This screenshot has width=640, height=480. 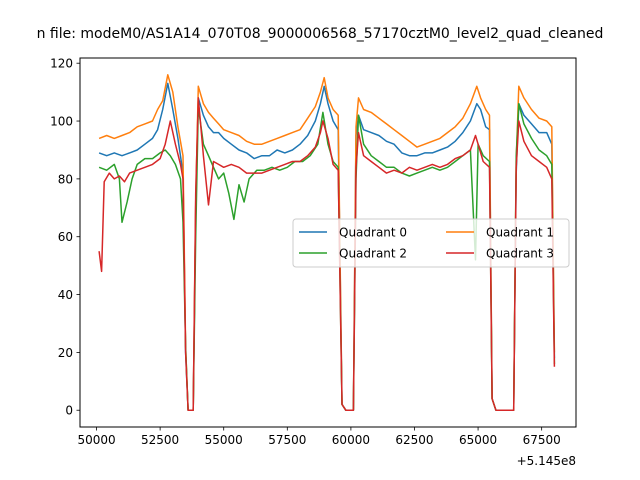 I want to click on x-tick-label: 62500, so click(x=414, y=440).